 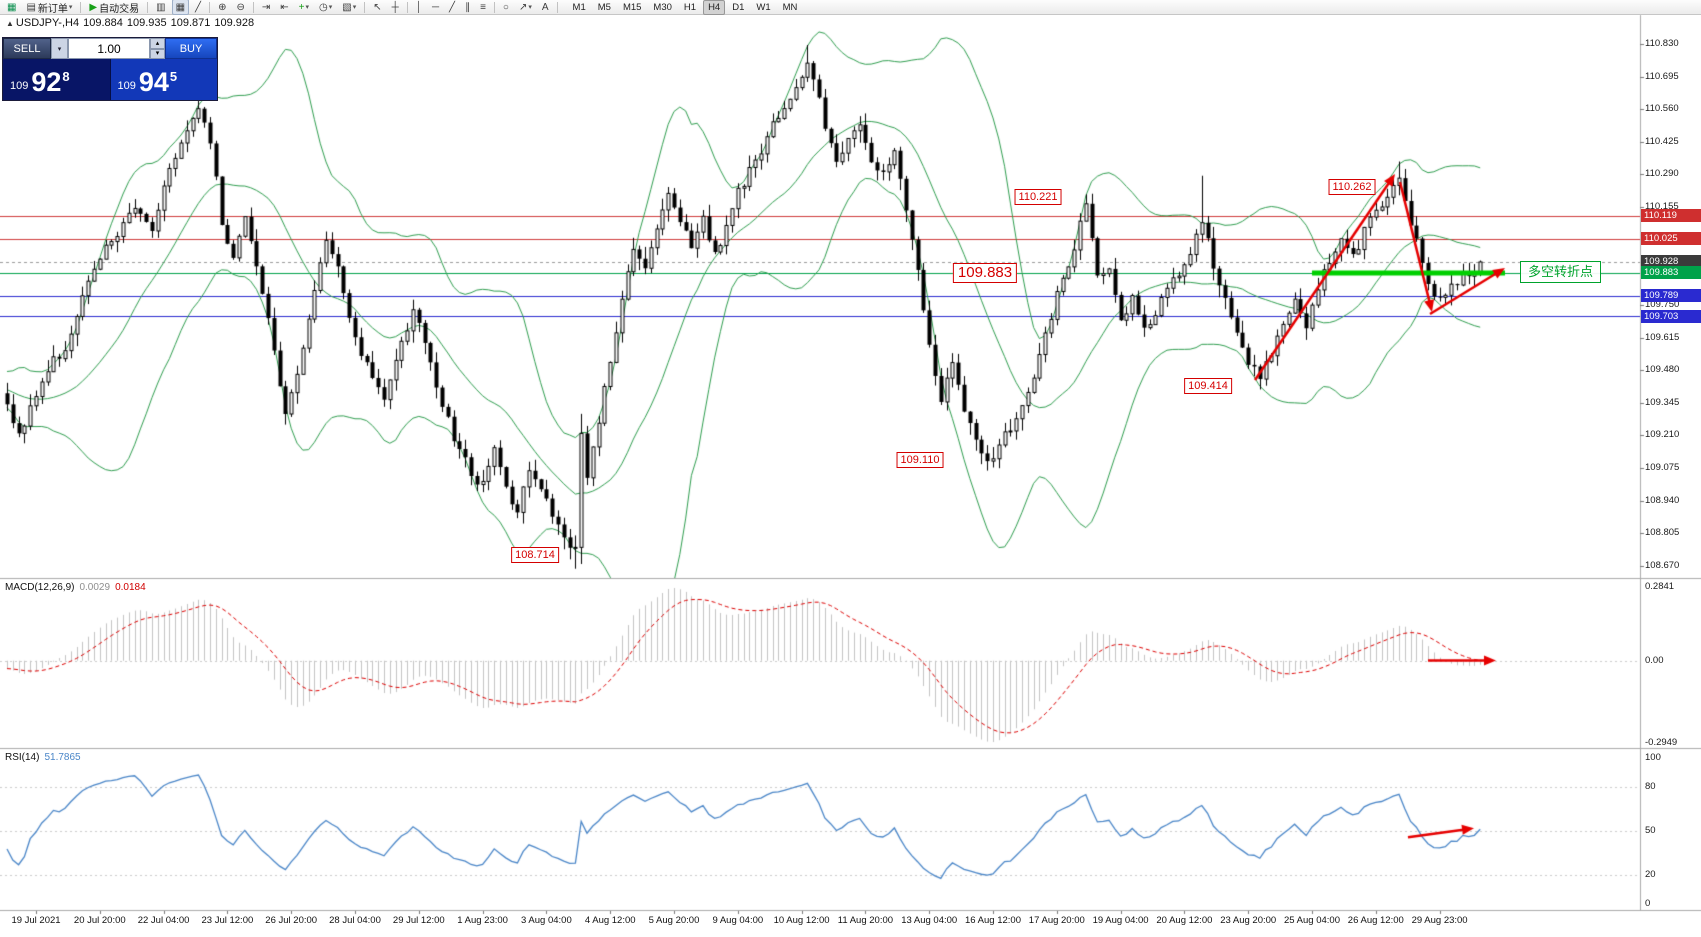 I want to click on candlestick-window-icon: ▦, so click(x=12, y=7).